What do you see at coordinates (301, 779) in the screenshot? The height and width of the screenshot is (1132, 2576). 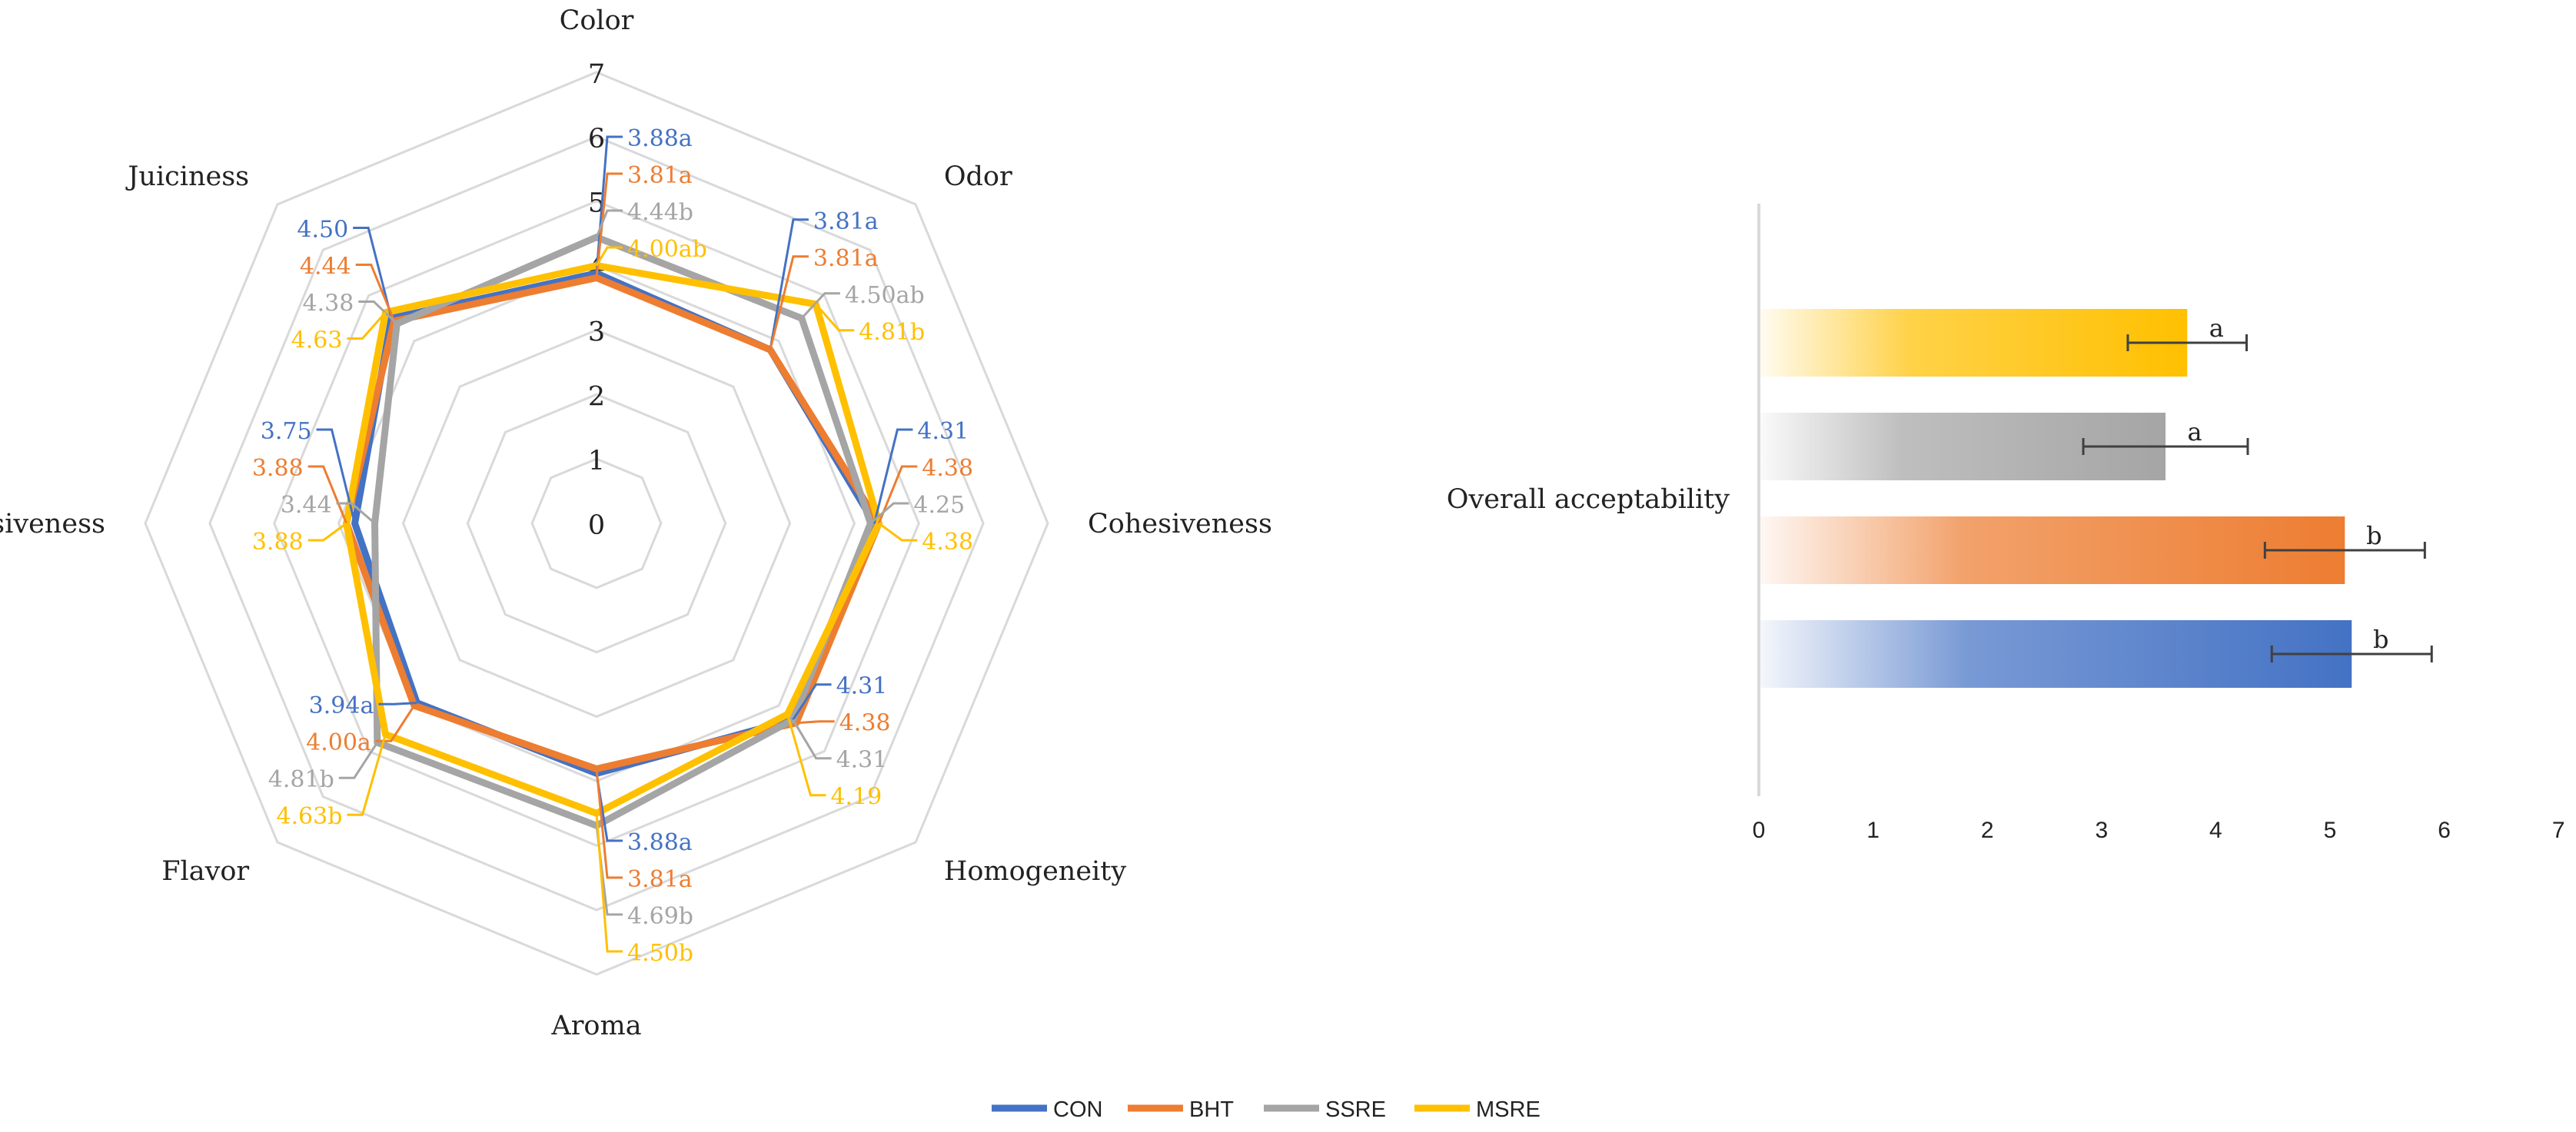 I see `data-label-flavor-ssre: 4.81b` at bounding box center [301, 779].